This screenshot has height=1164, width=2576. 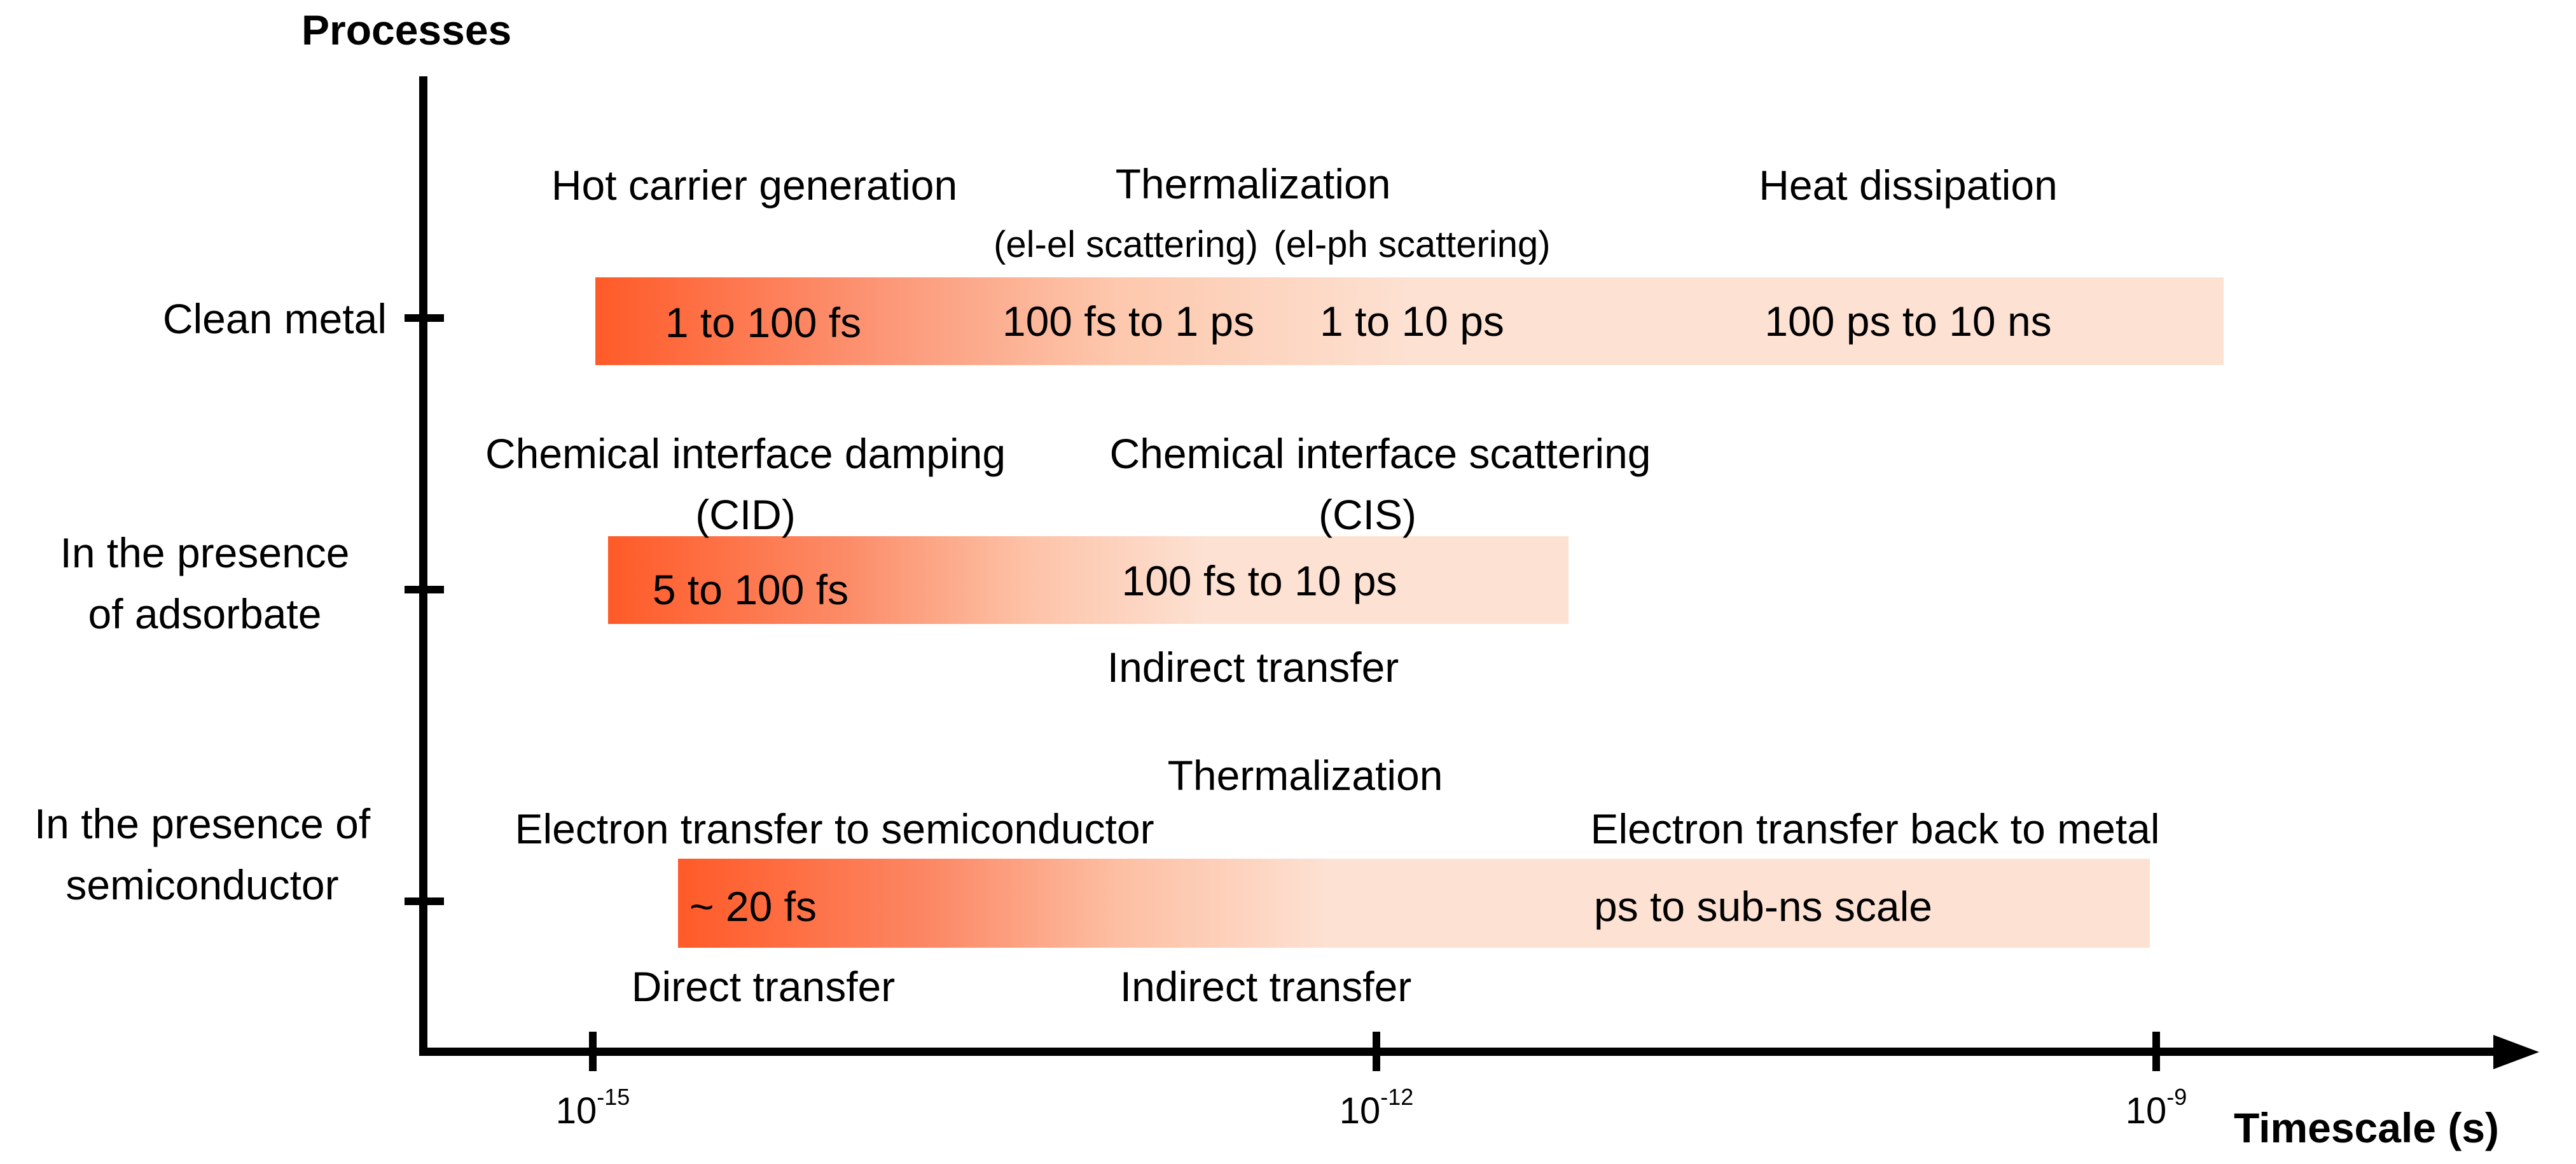 What do you see at coordinates (1412, 244) in the screenshot?
I see `label-el-ph-scattering: (el-ph scattering)` at bounding box center [1412, 244].